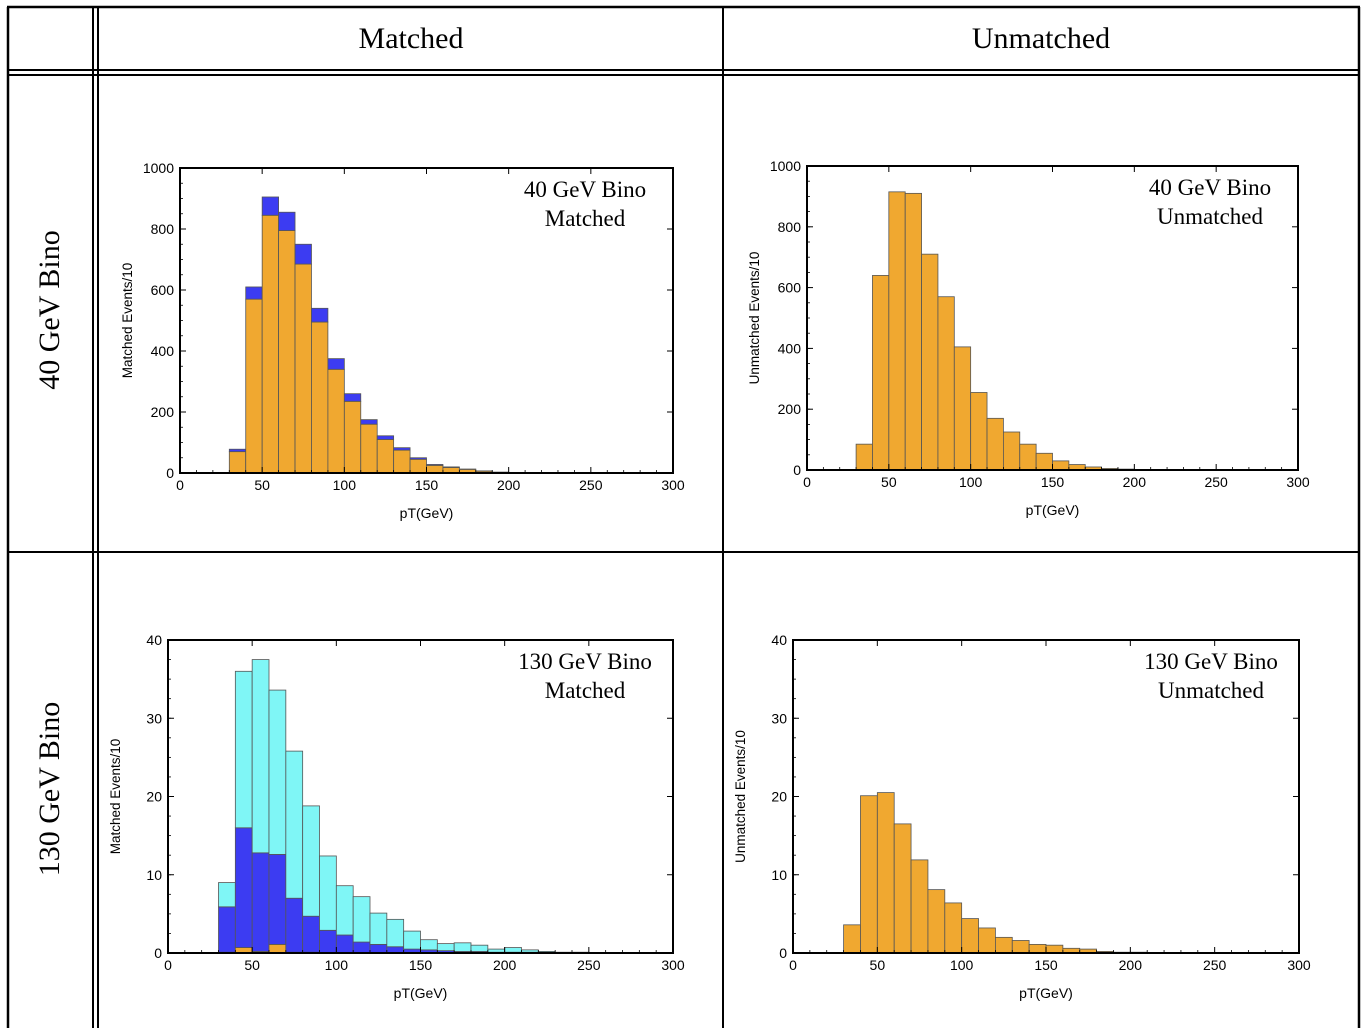 This screenshot has width=1367, height=1028. What do you see at coordinates (1211, 690) in the screenshot?
I see `chart-annotation: Unmatched` at bounding box center [1211, 690].